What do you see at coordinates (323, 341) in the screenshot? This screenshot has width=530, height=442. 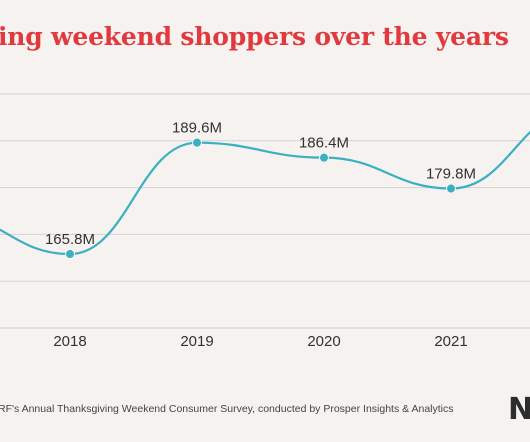 I see `x-tick-2020: 2020` at bounding box center [323, 341].